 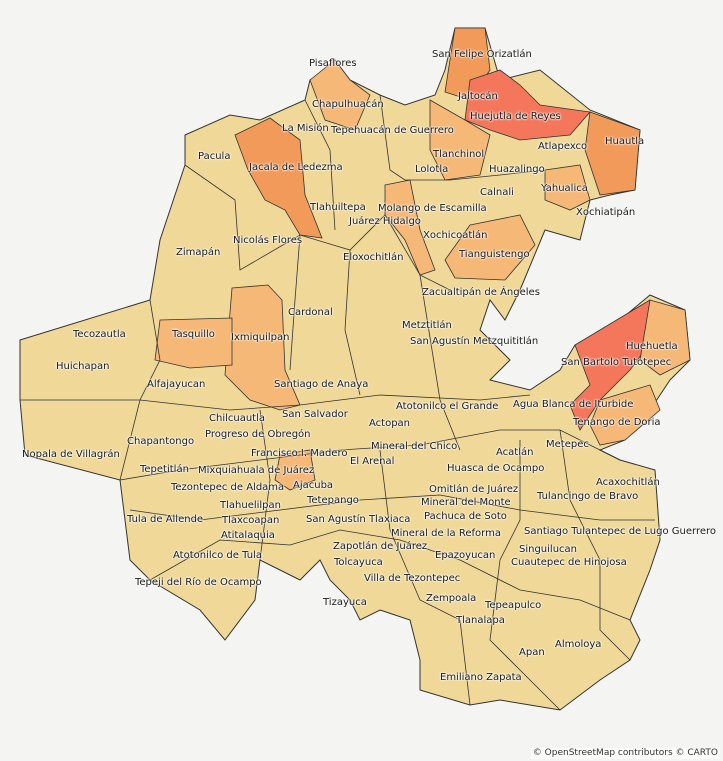 I want to click on region-huehuetla, so click(x=665, y=337).